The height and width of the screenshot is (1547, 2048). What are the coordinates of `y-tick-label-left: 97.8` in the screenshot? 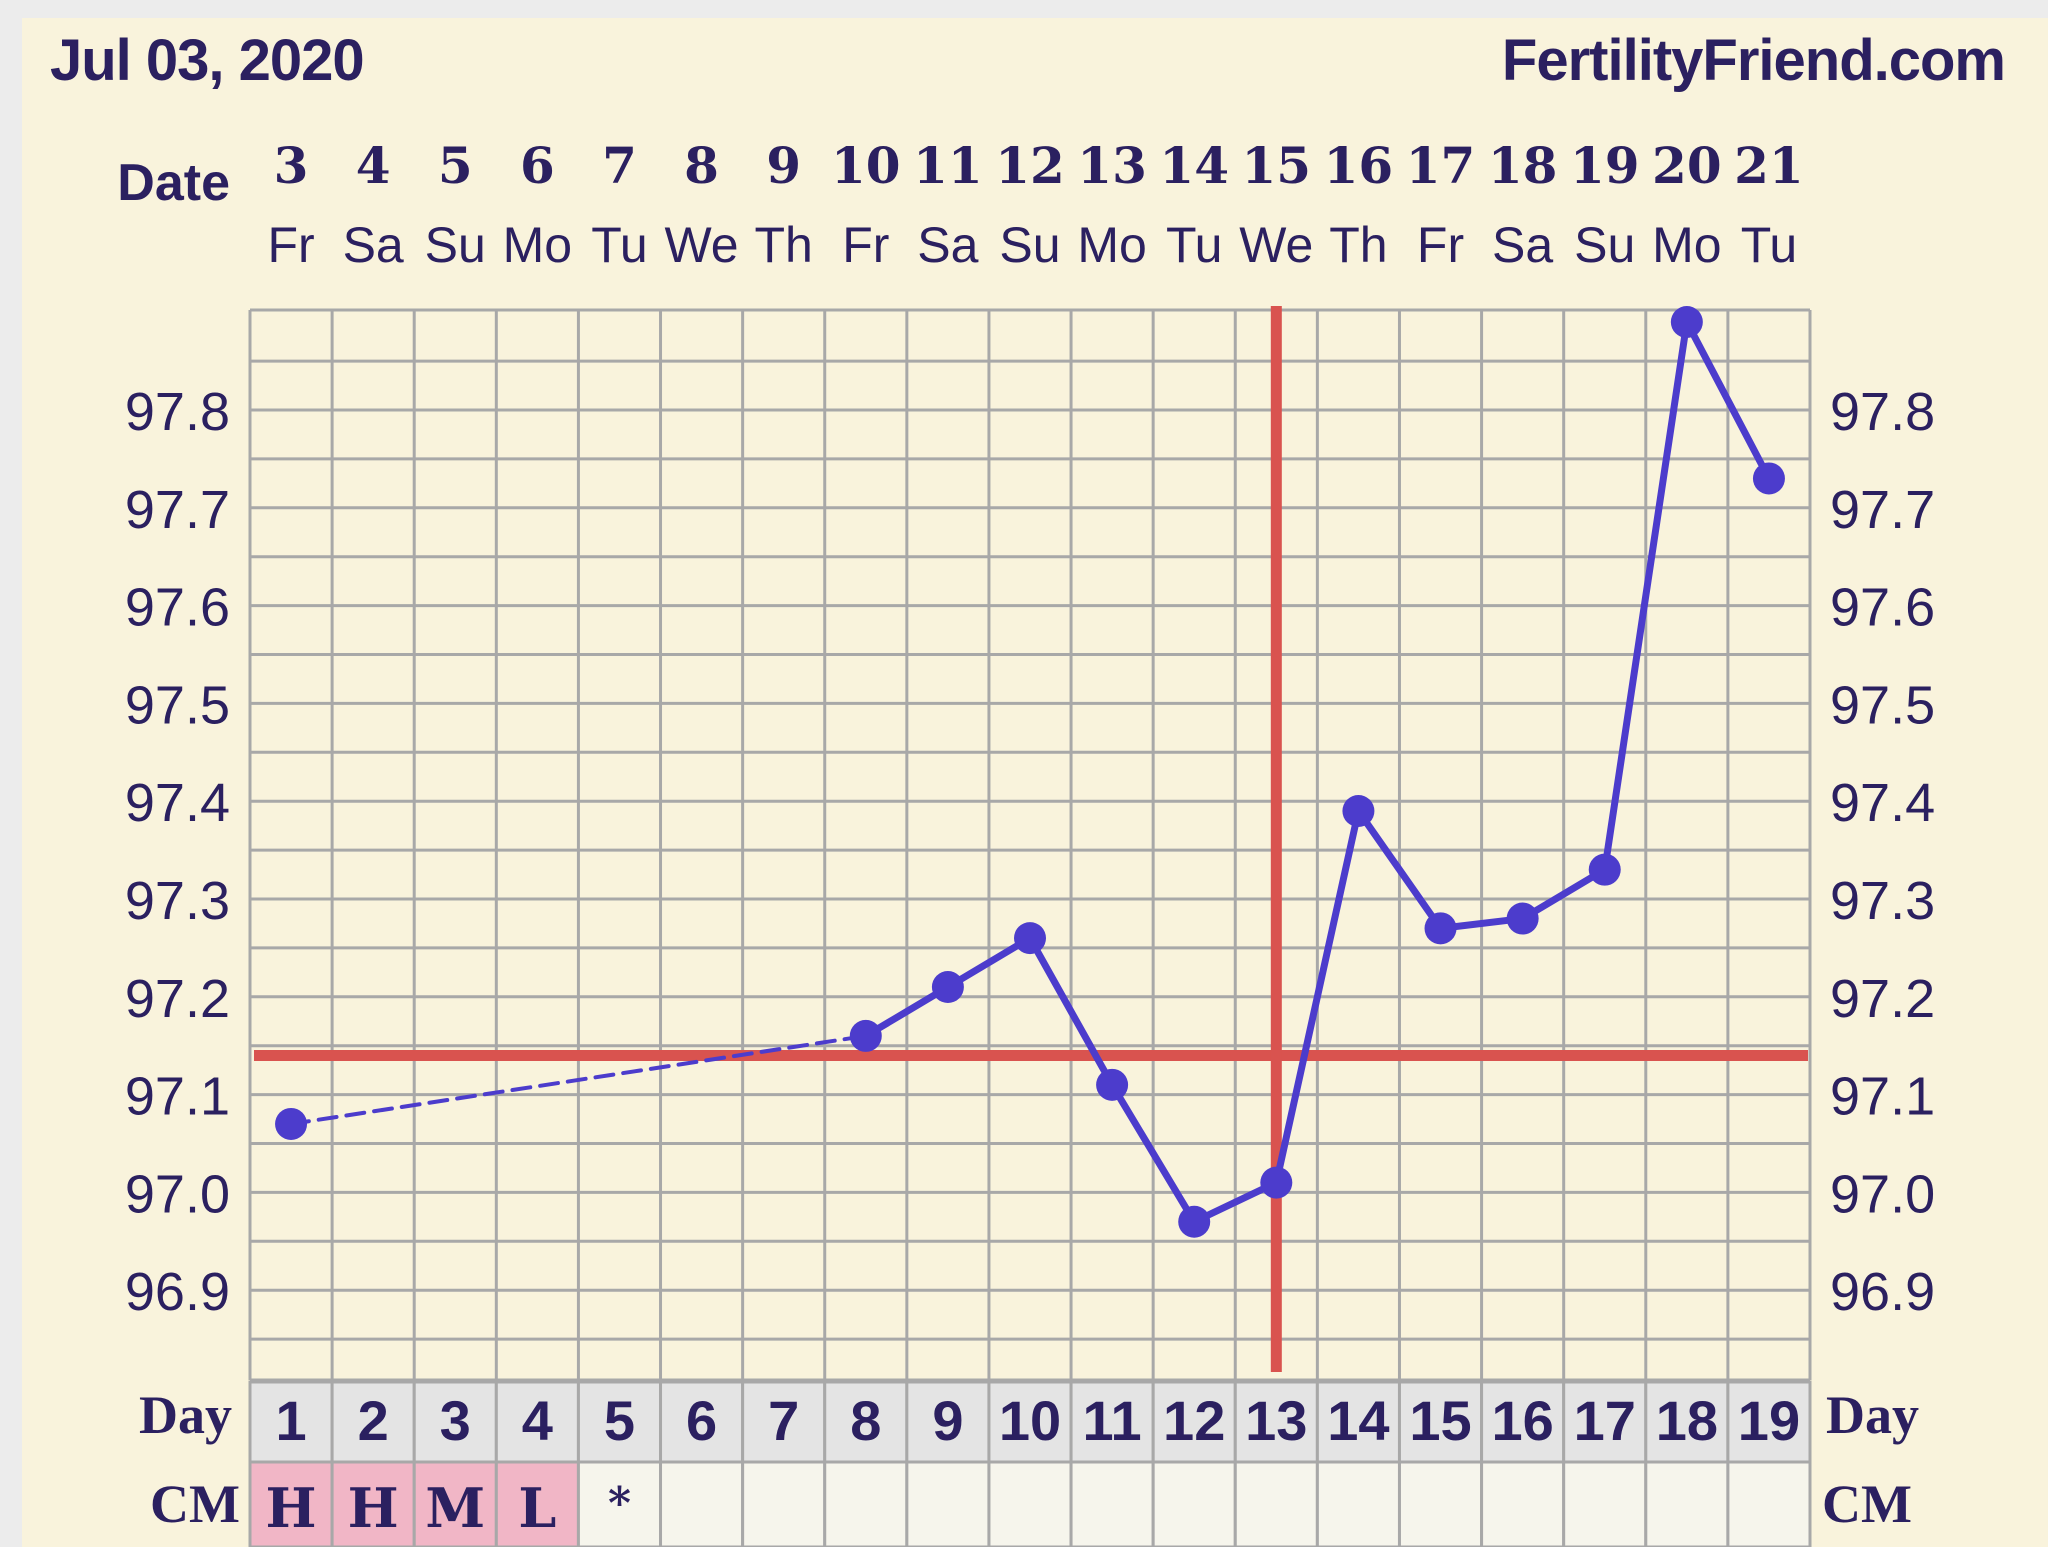 It's located at (177, 412).